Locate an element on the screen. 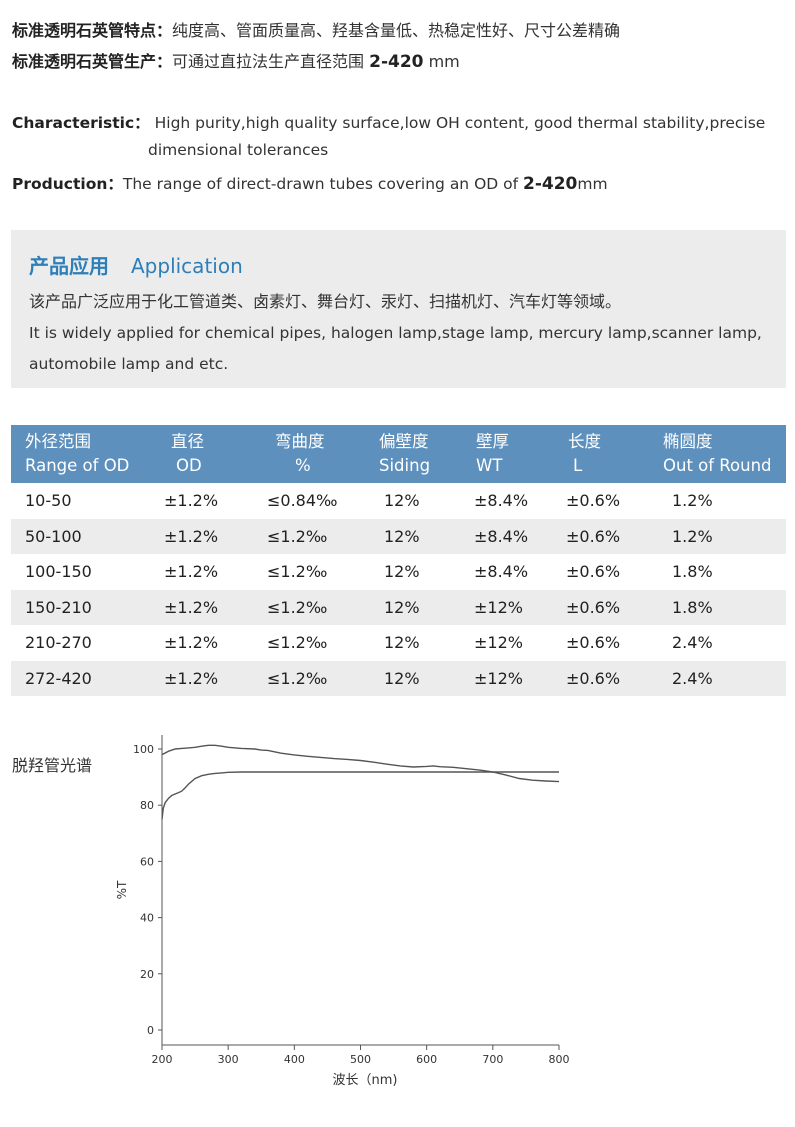 This screenshot has height=1127, width=795. chart-axes is located at coordinates (360, 890).